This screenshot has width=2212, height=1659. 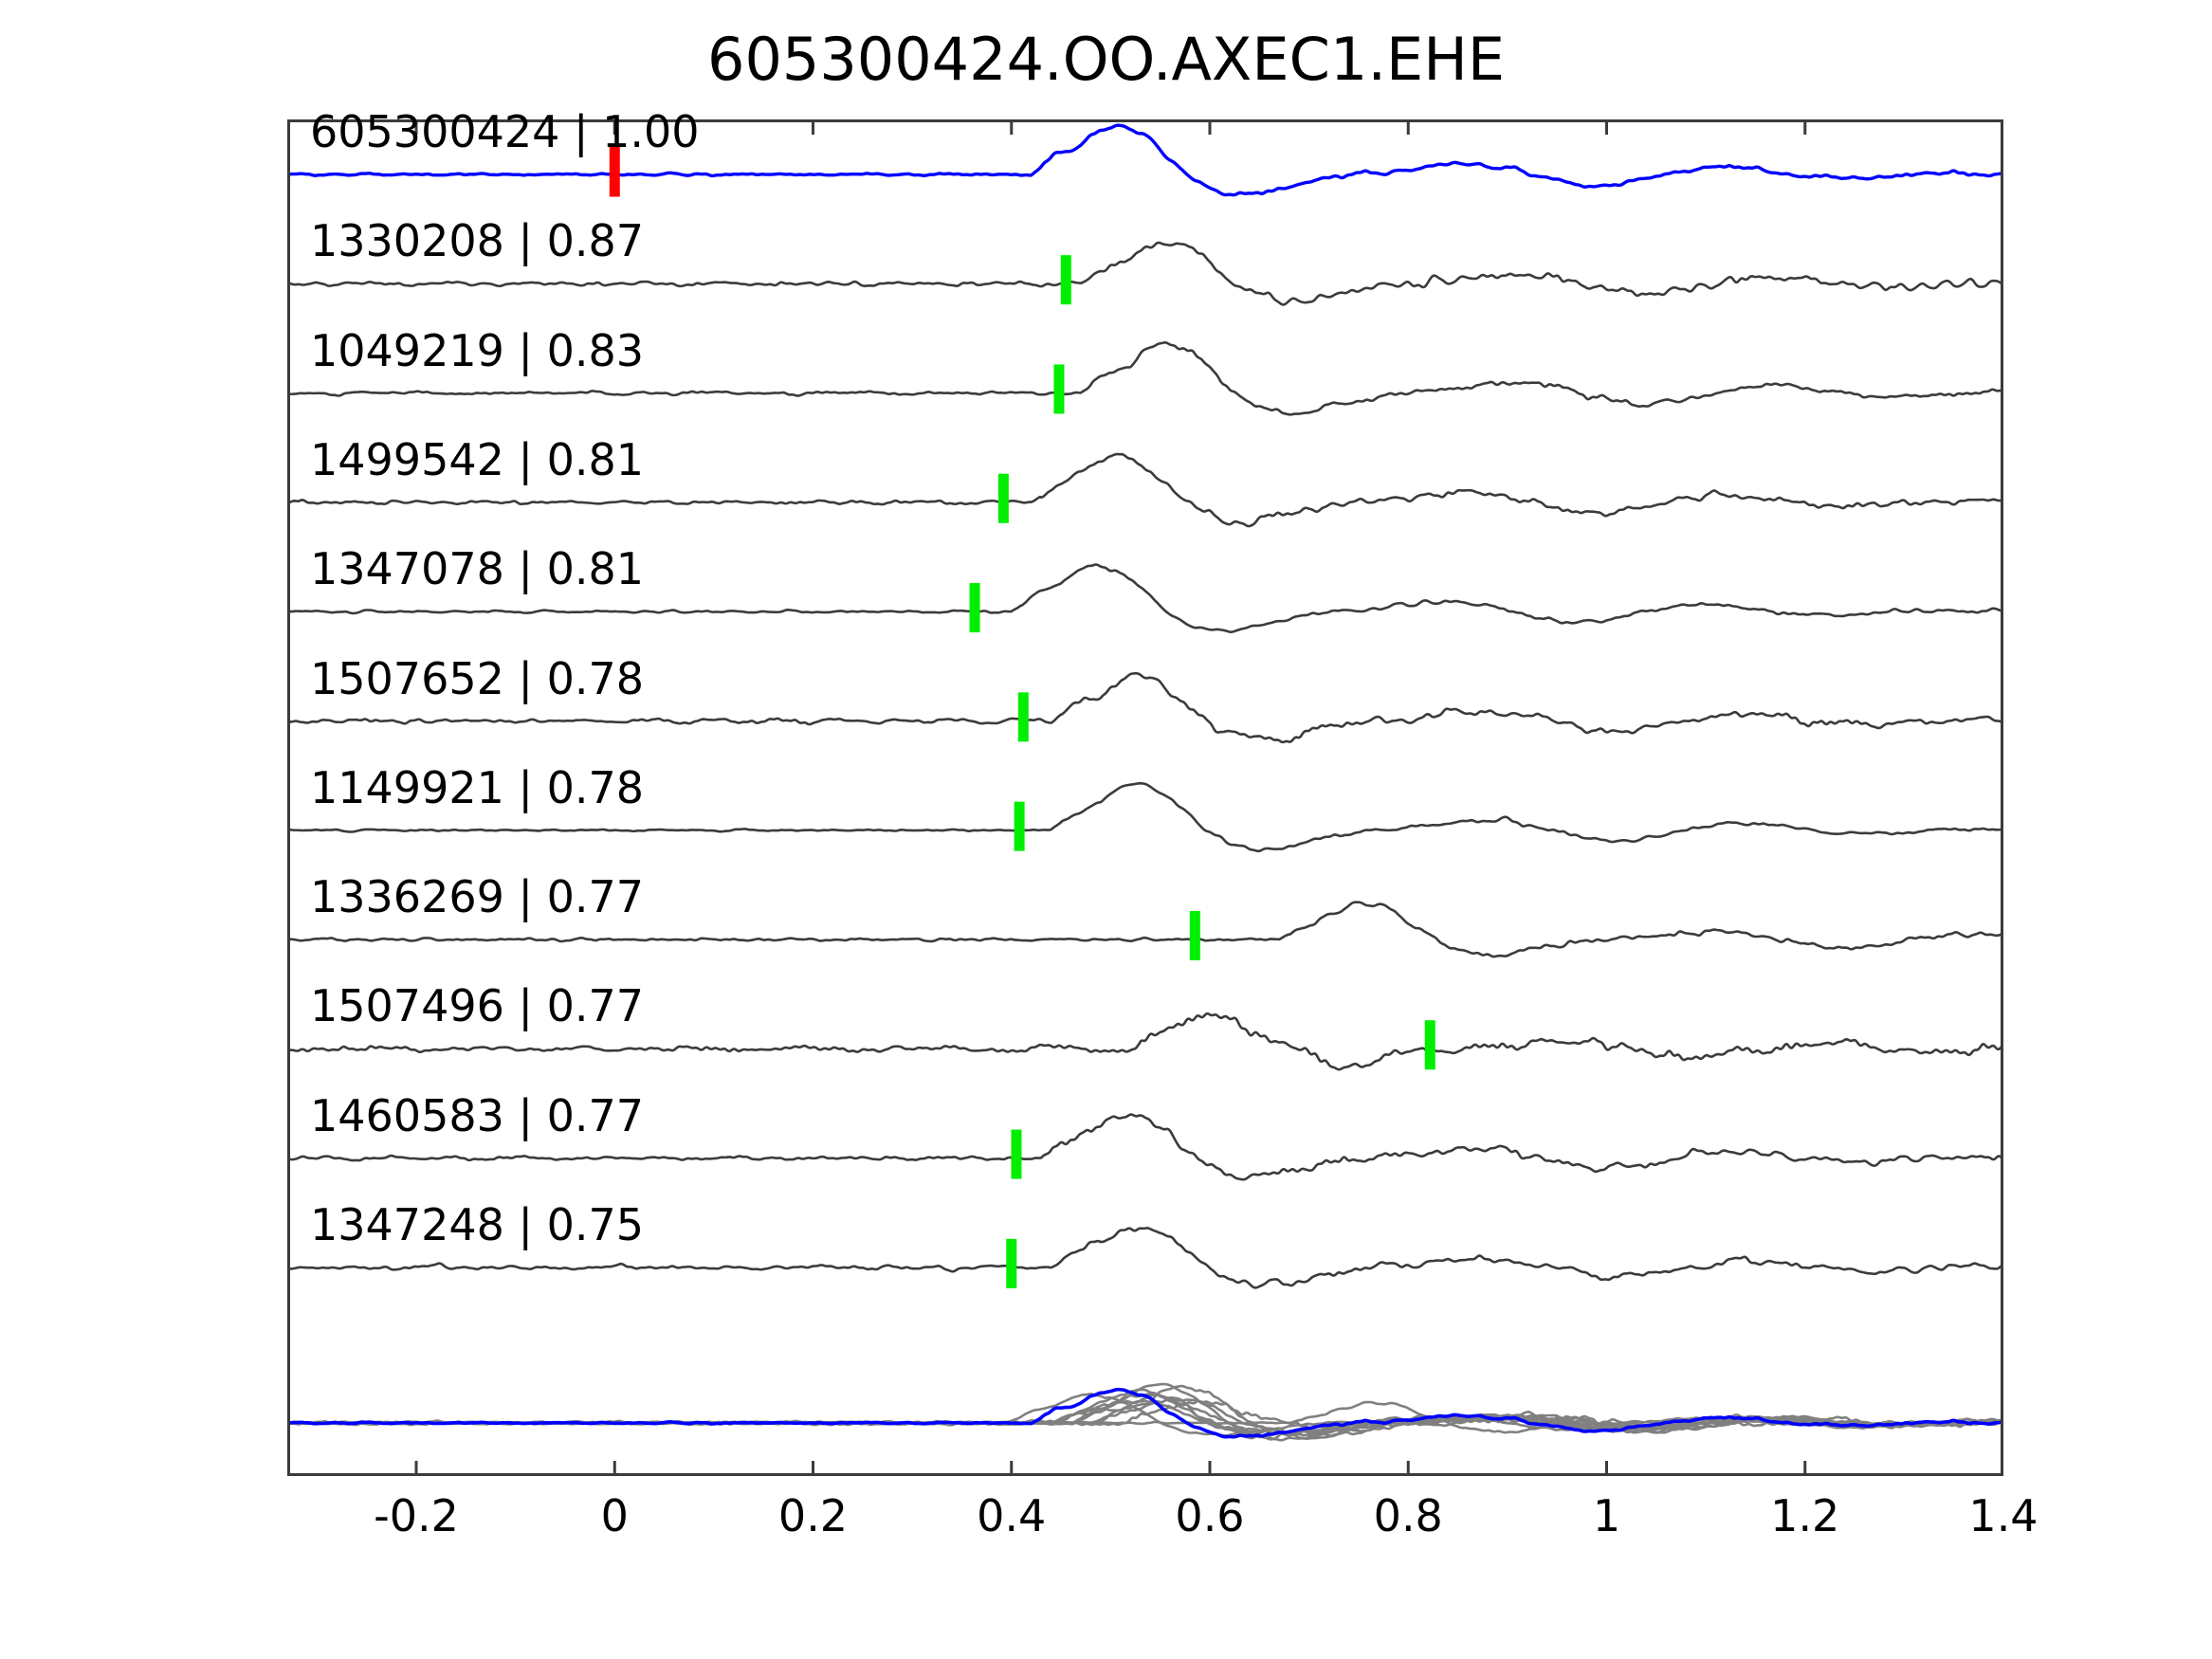 I want to click on x-tick-label: 1.2, so click(x=1805, y=1515).